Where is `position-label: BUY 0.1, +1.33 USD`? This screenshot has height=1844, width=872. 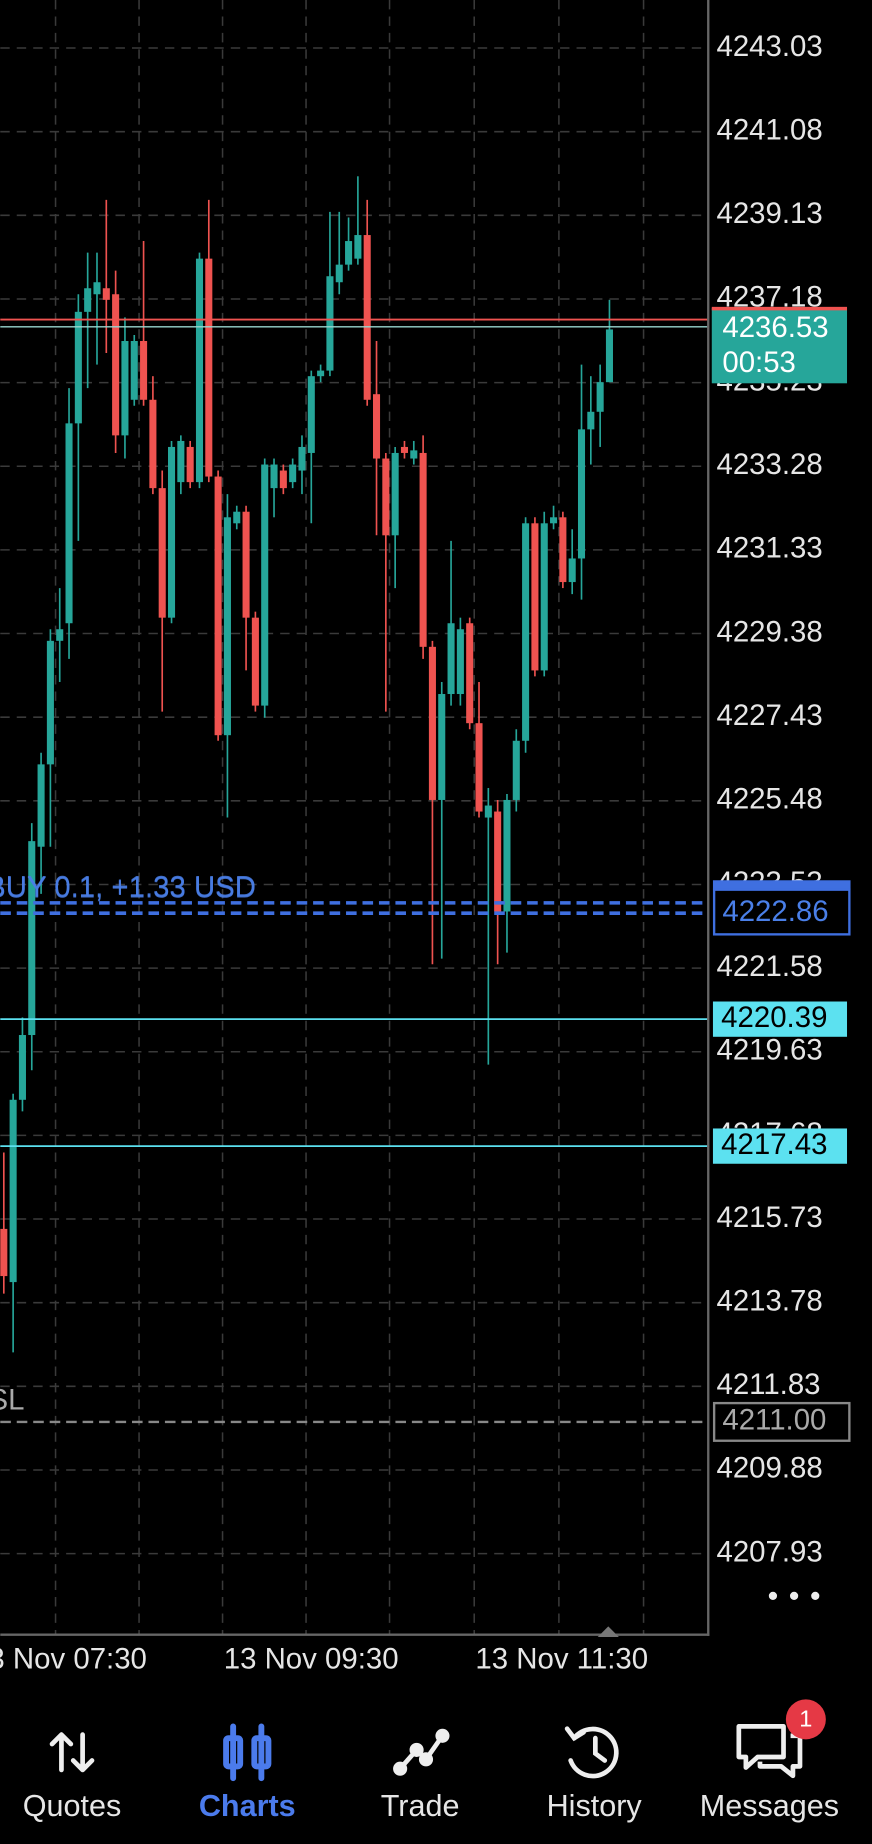
position-label: BUY 0.1, +1.33 USD is located at coordinates (128, 887).